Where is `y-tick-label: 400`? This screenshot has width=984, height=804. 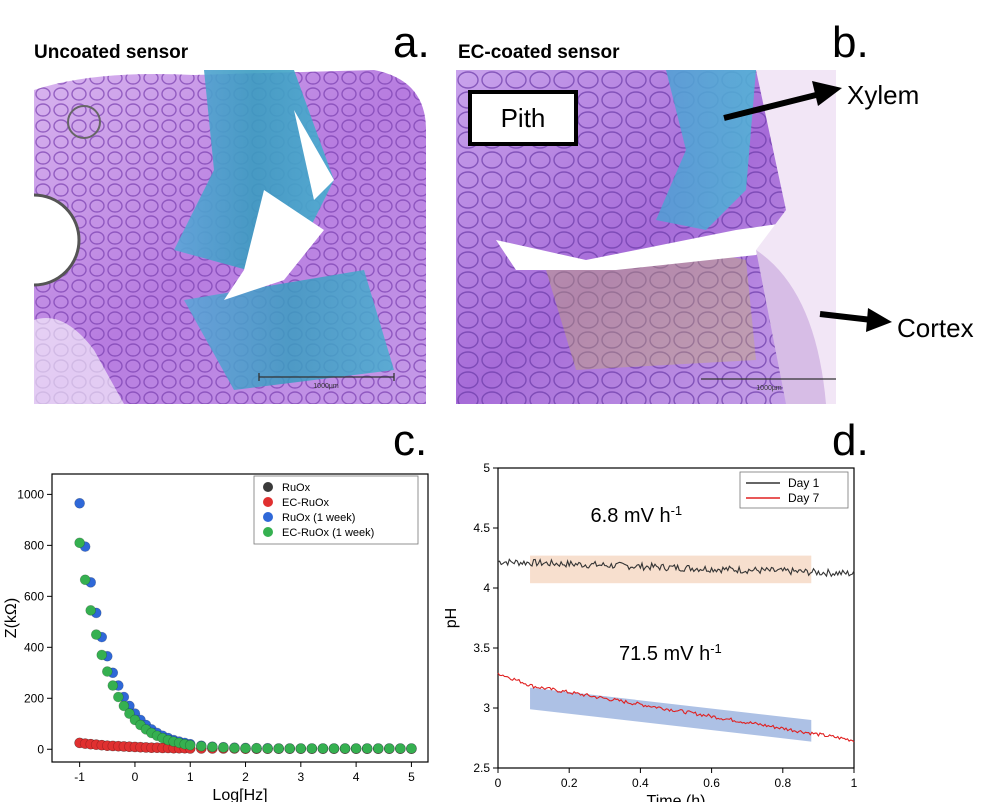 y-tick-label: 400 is located at coordinates (34, 647).